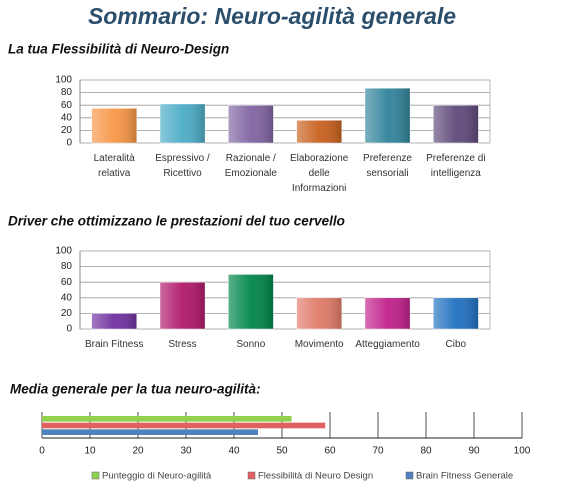 The width and height of the screenshot is (561, 492). Describe the element at coordinates (330, 451) in the screenshot. I see `x-tick-label: 60` at that location.